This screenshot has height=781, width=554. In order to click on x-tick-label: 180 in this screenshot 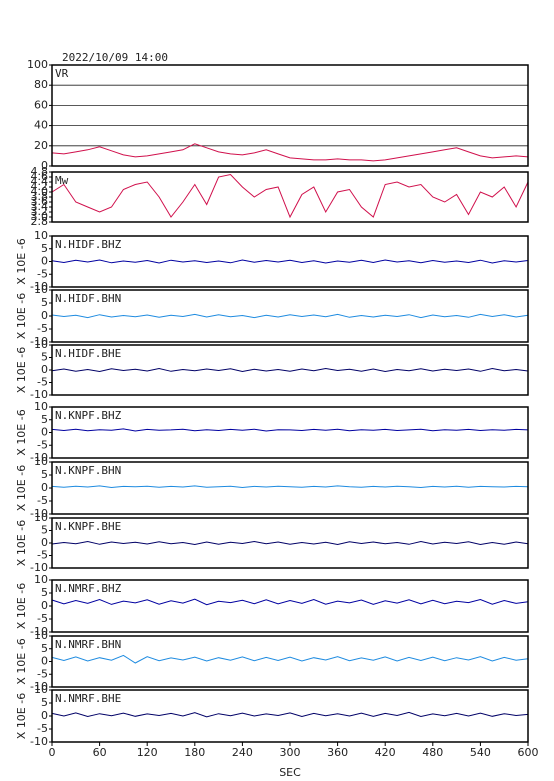, I will do `click(194, 752)`.